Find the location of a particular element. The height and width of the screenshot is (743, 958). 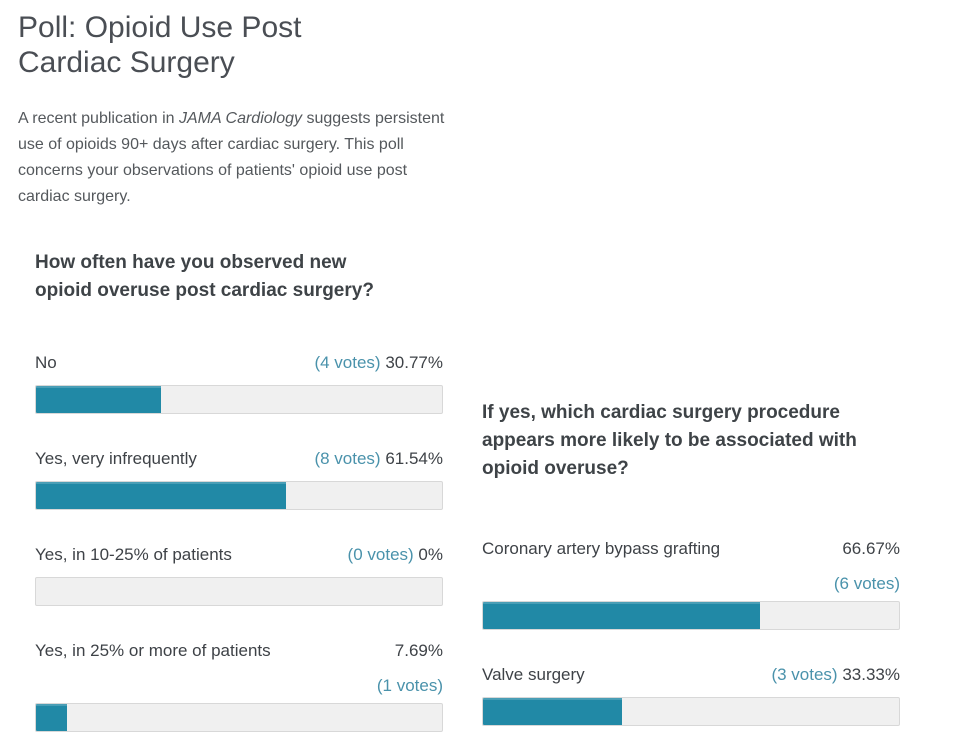

option-label: No is located at coordinates (46, 362).